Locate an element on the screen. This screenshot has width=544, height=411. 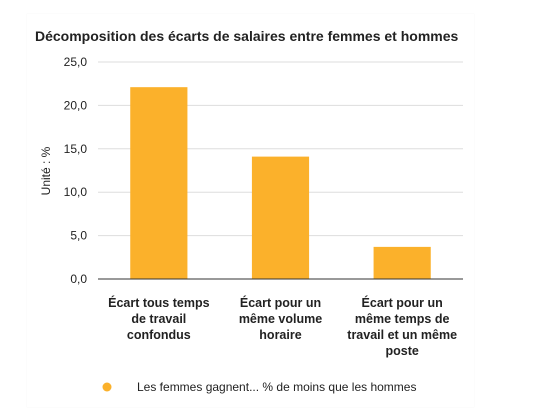
x-tick-label-line: horaire is located at coordinates (280, 335).